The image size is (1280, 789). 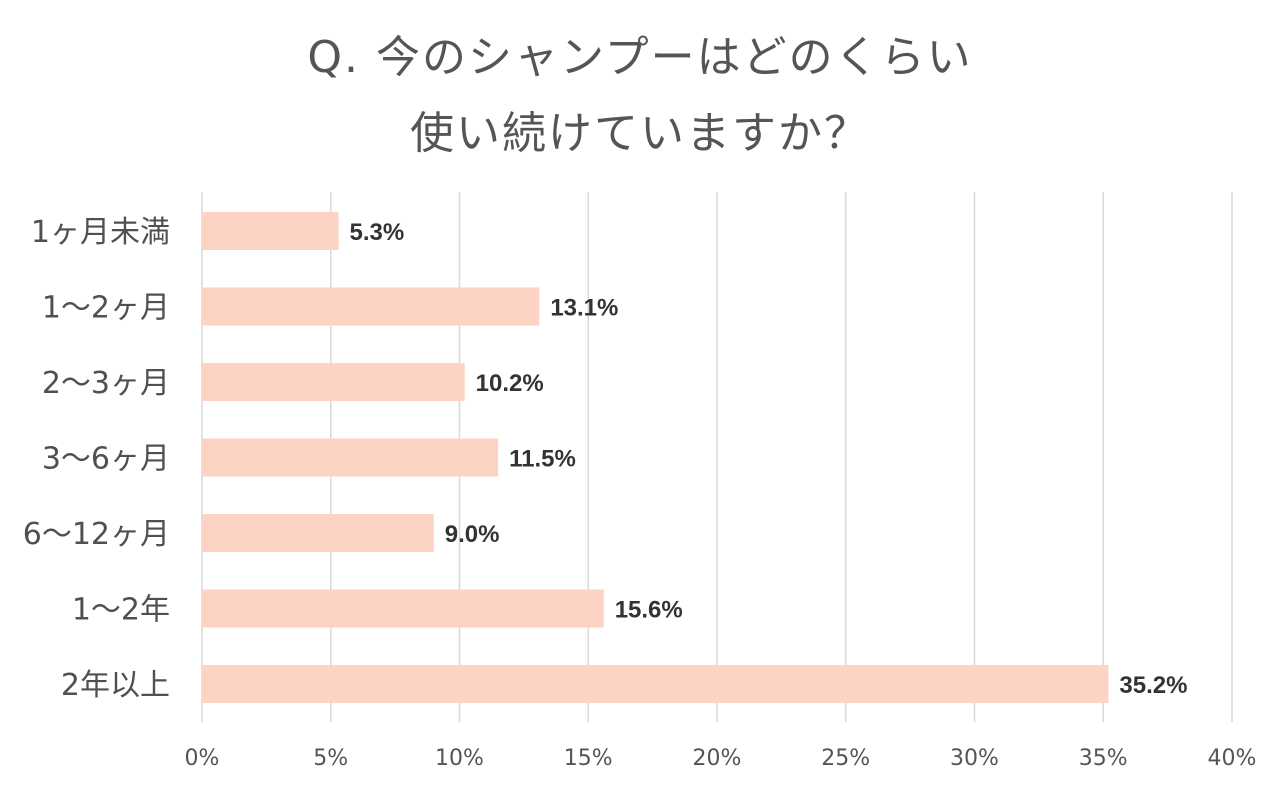 What do you see at coordinates (106, 459) in the screenshot?
I see `category-label: 3〜6ヶ月` at bounding box center [106, 459].